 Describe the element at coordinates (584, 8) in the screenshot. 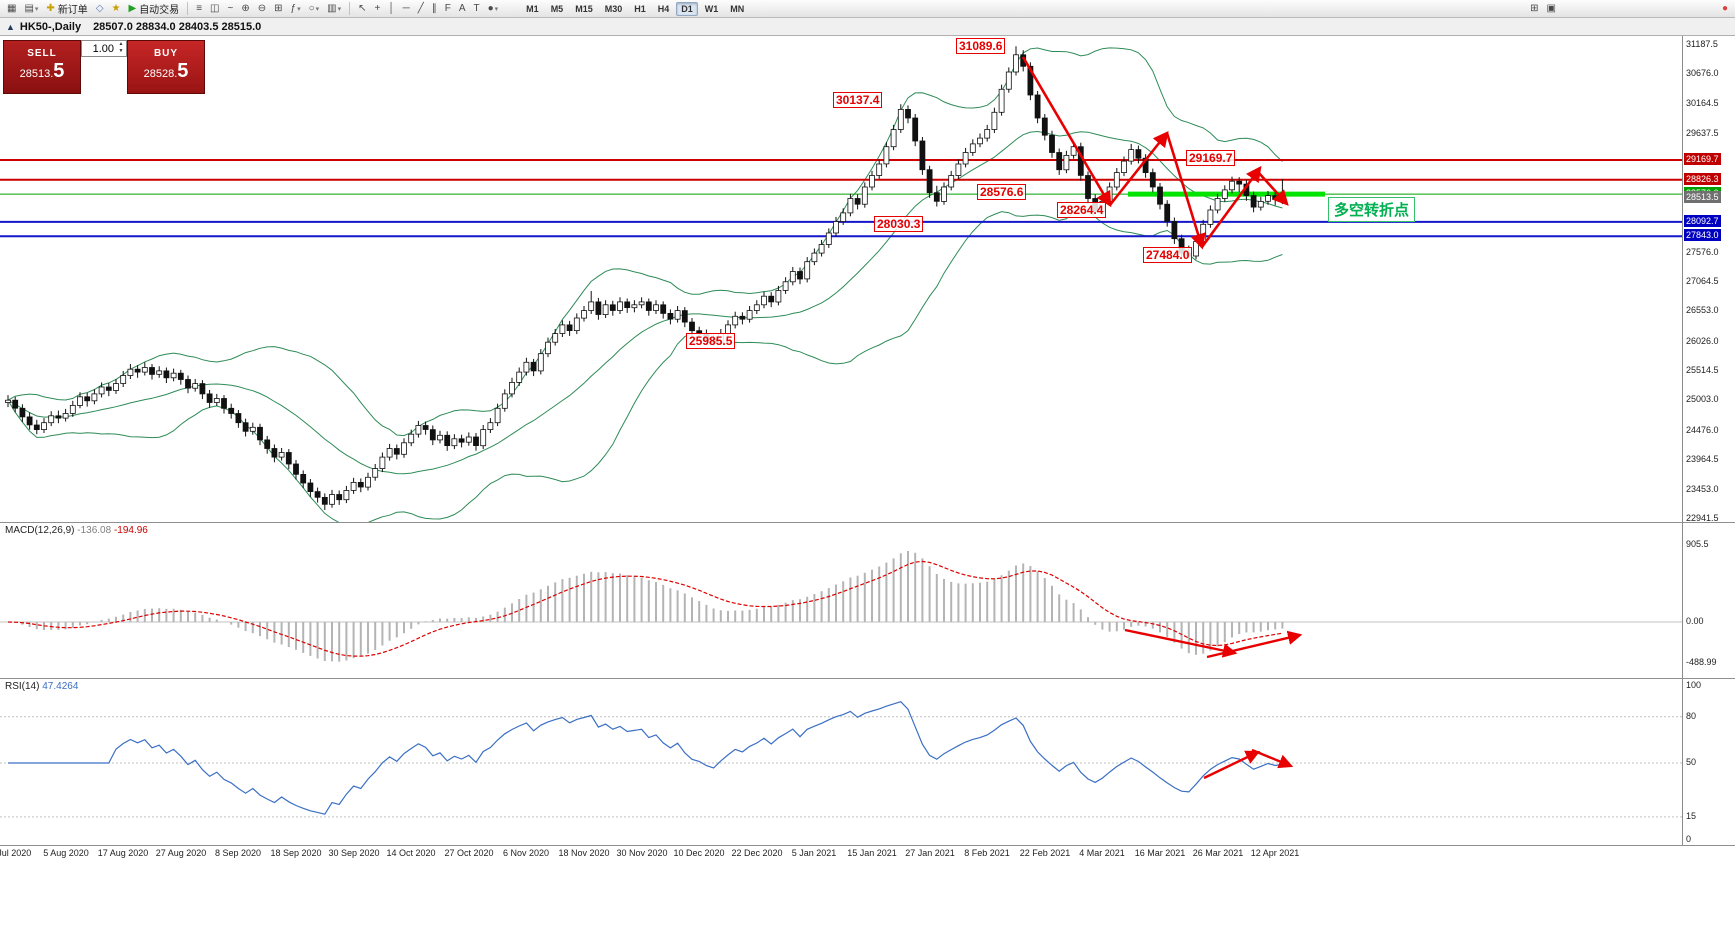

I see `timeframe-m15-button: M15` at that location.